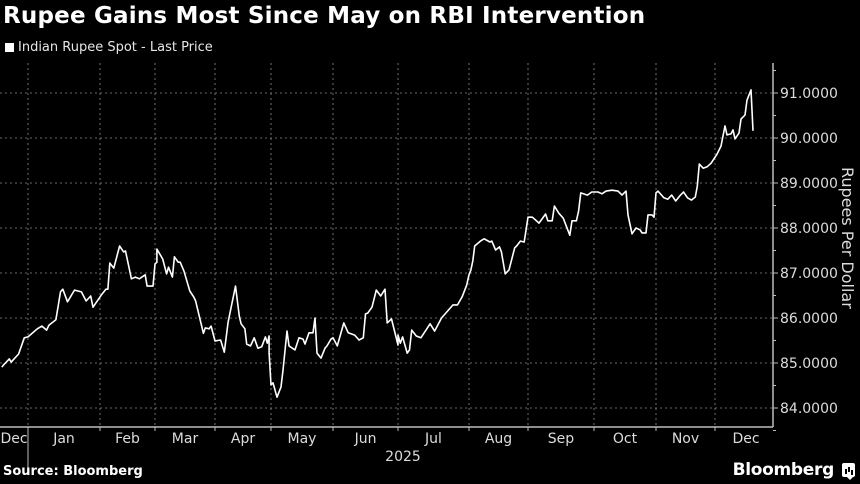  Describe the element at coordinates (243, 439) in the screenshot. I see `x-tick-label: Apr` at that location.